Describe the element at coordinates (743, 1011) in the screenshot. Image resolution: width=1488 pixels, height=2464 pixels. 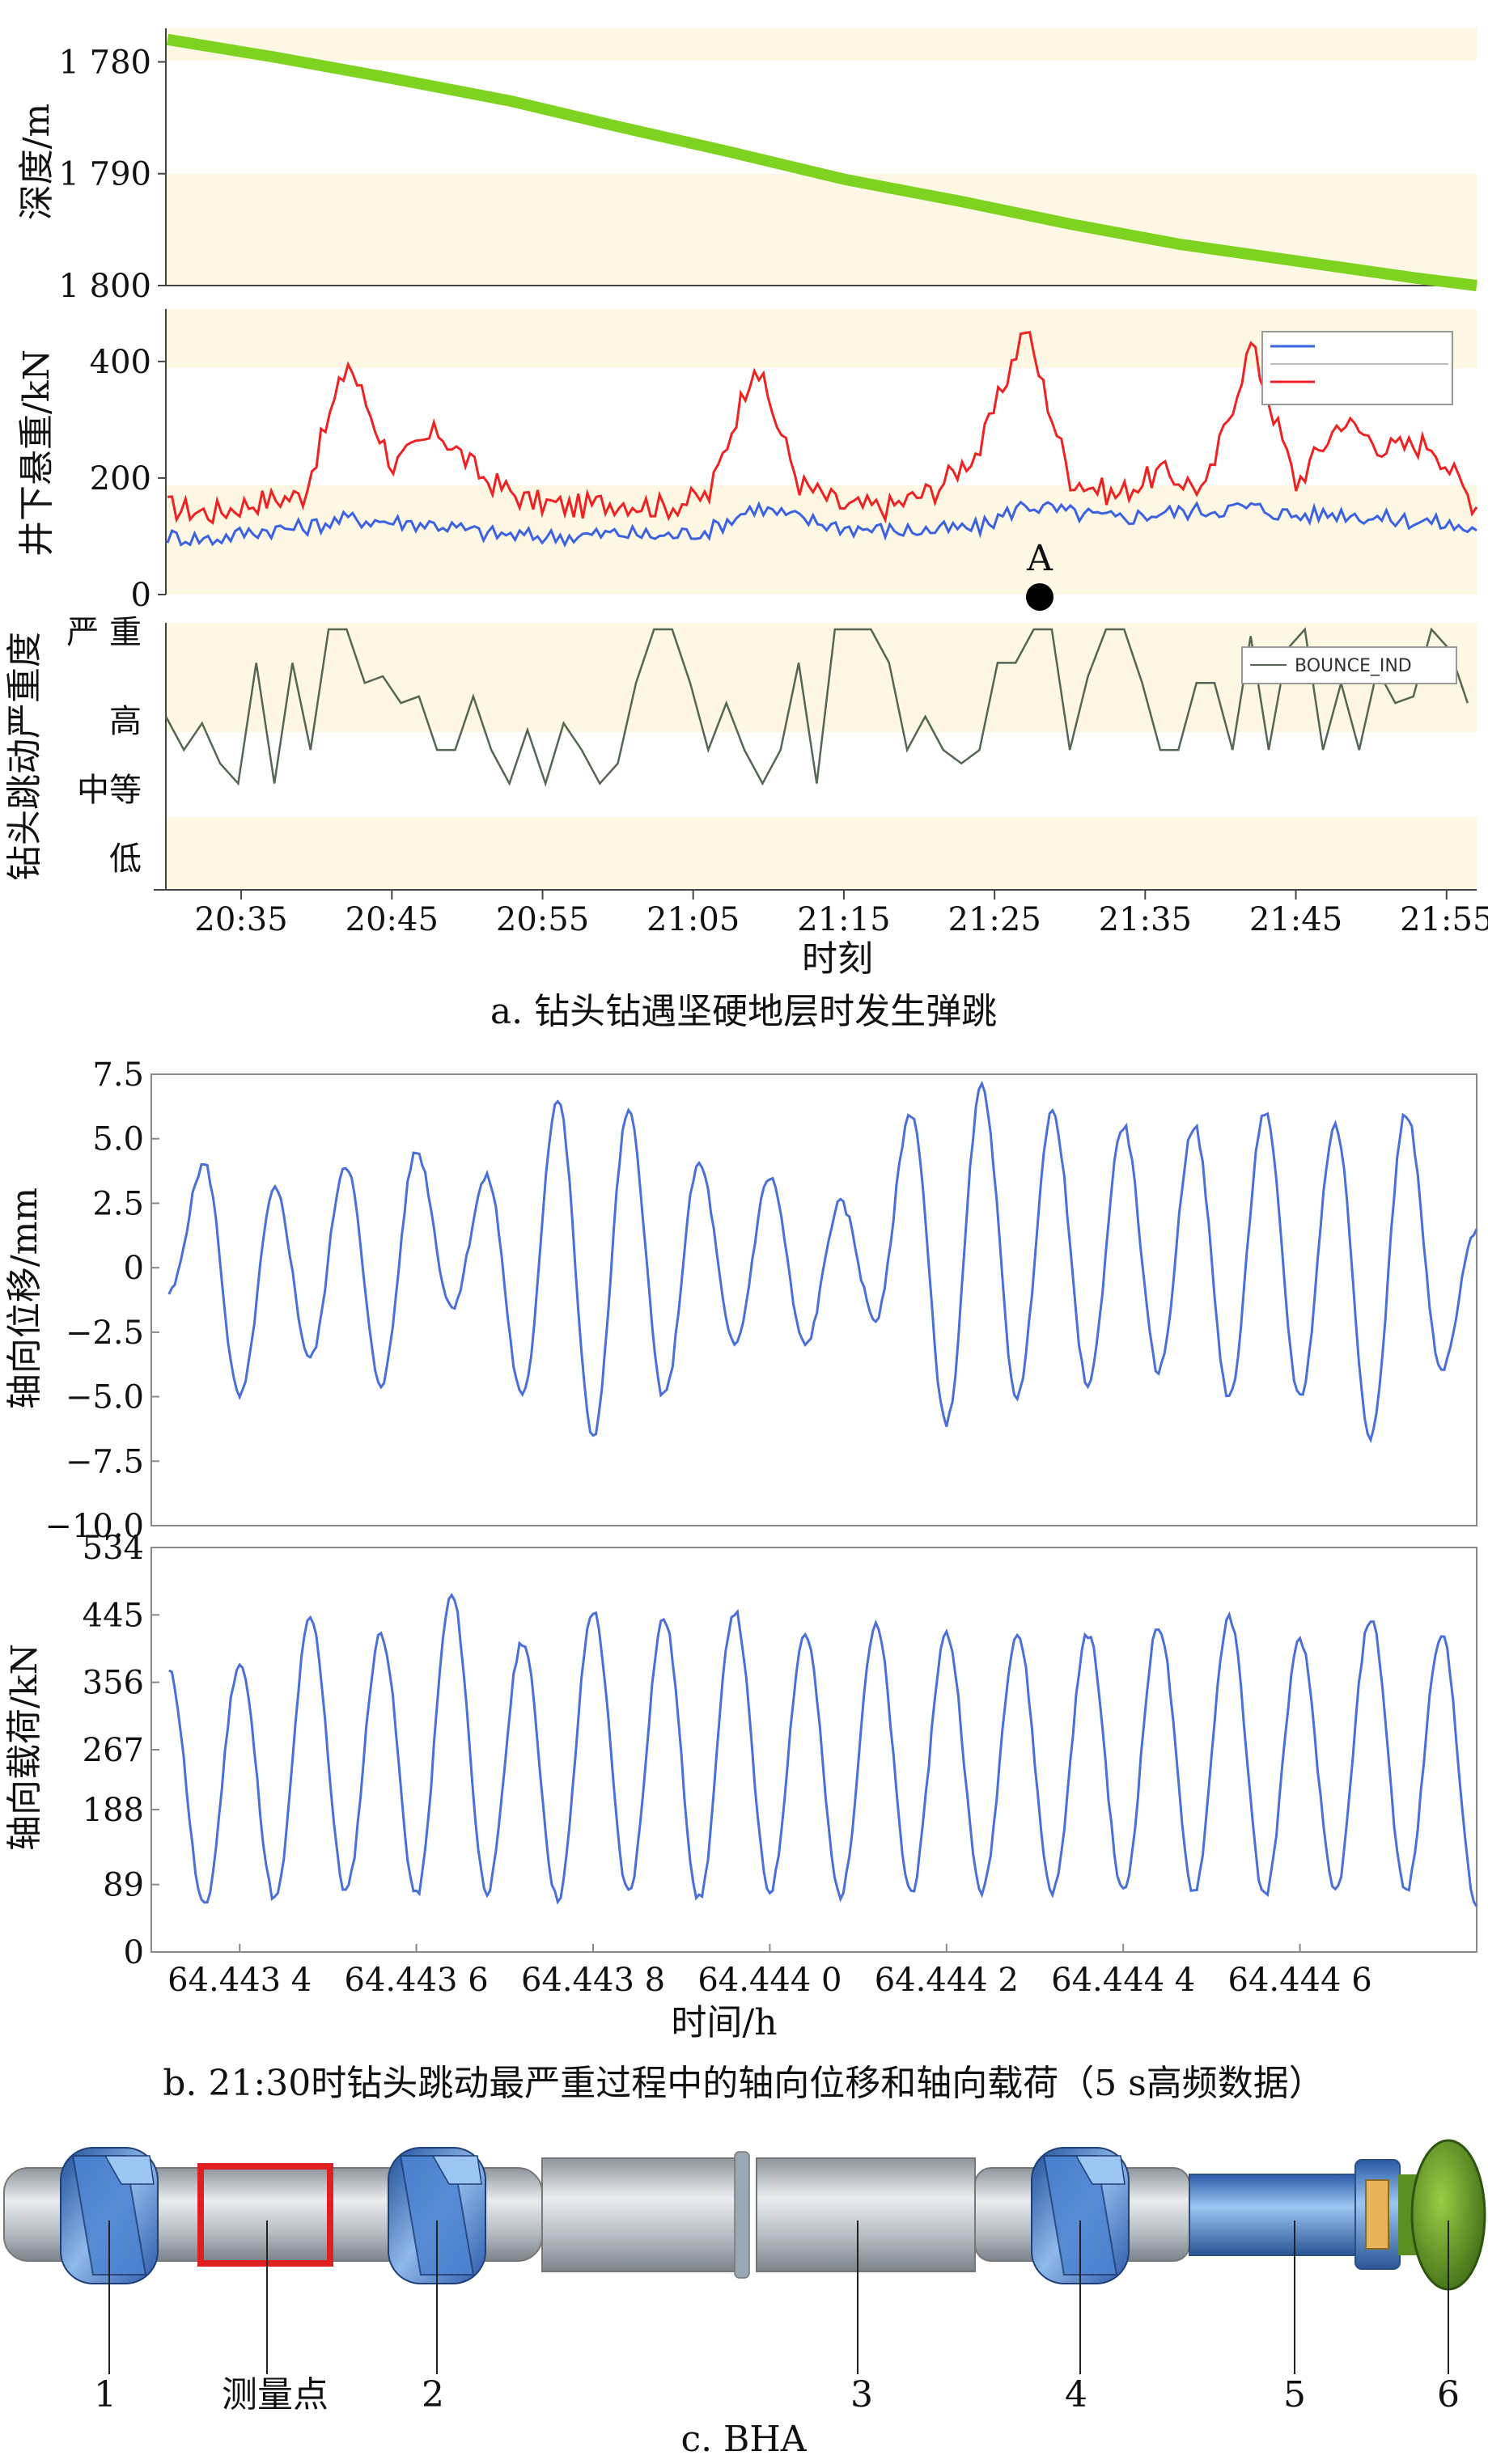
I see `caption-a: a. 钻头钻遇坚硬地层时发生弹跳` at that location.